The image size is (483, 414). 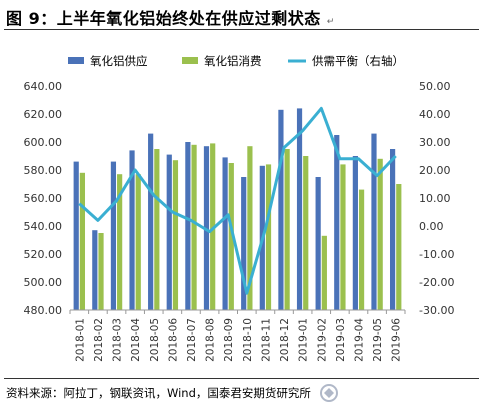 What do you see at coordinates (285, 340) in the screenshot?
I see `x-tick-label: 2018-12` at bounding box center [285, 340].